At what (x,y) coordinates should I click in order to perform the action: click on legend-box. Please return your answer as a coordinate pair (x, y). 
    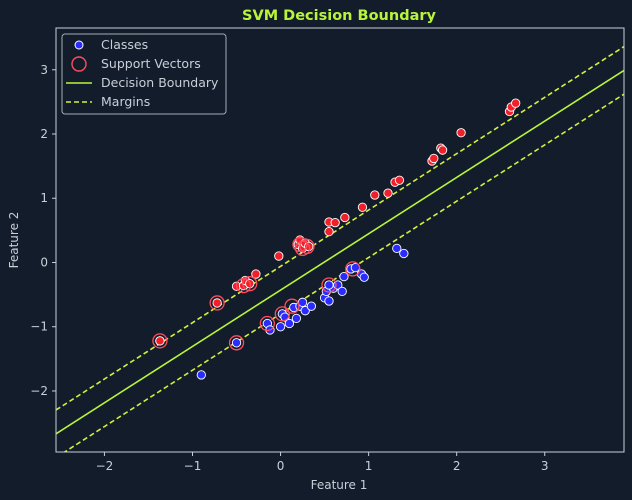
    Looking at the image, I should click on (144, 74).